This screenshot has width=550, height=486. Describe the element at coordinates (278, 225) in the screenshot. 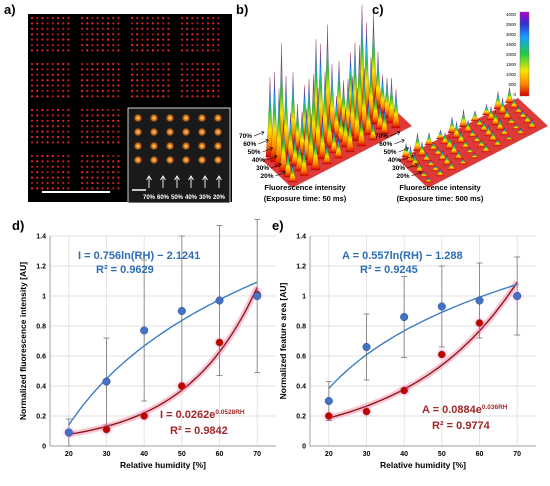

I see `chart-letter: e)` at that location.